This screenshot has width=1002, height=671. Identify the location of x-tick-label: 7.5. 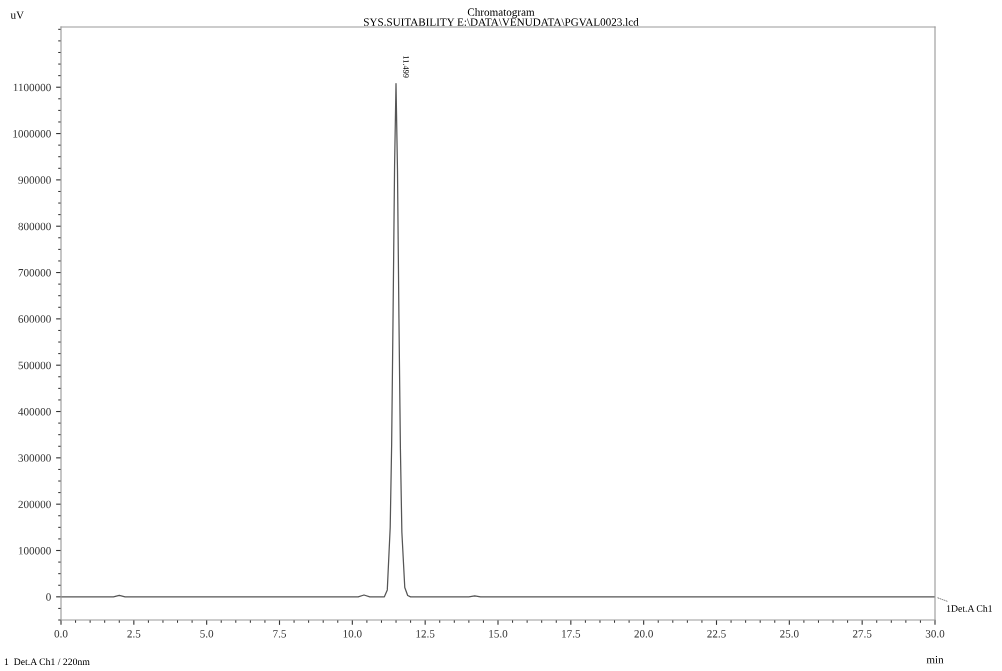
(280, 634).